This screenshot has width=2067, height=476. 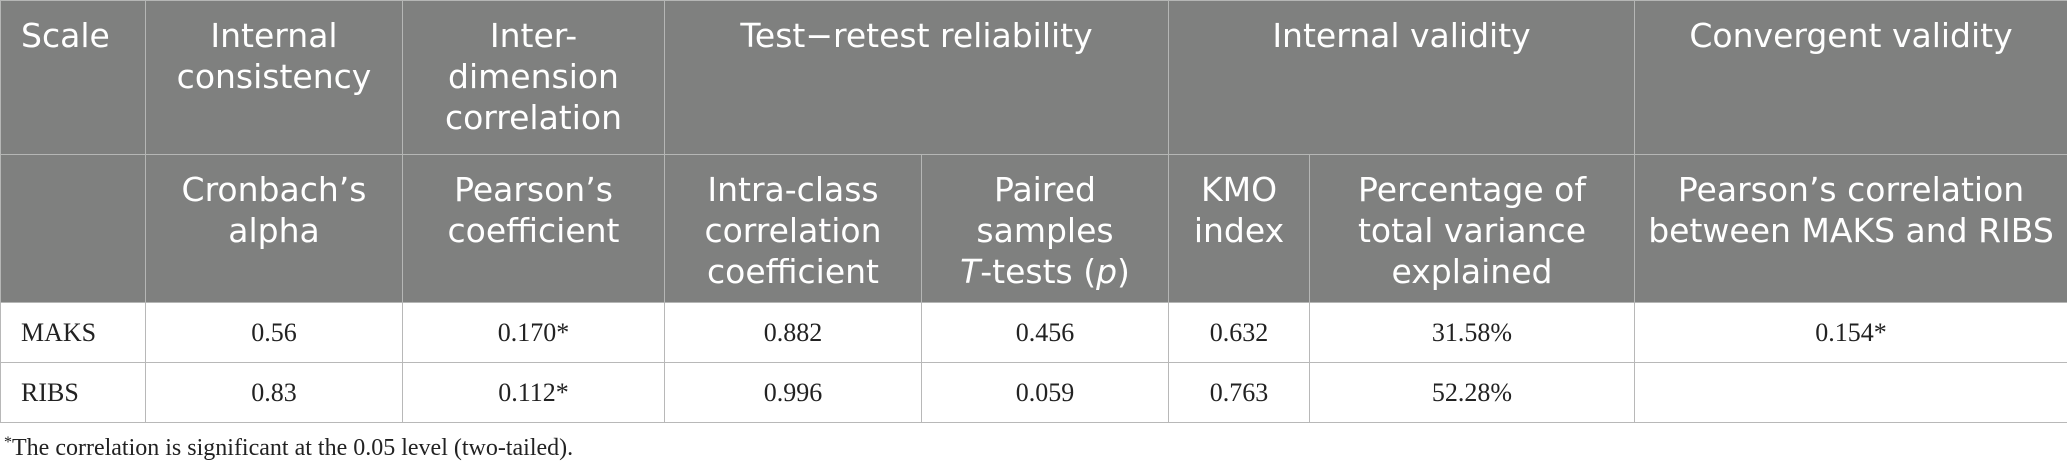 I want to click on cell-scale: RIBS, so click(x=73, y=392).